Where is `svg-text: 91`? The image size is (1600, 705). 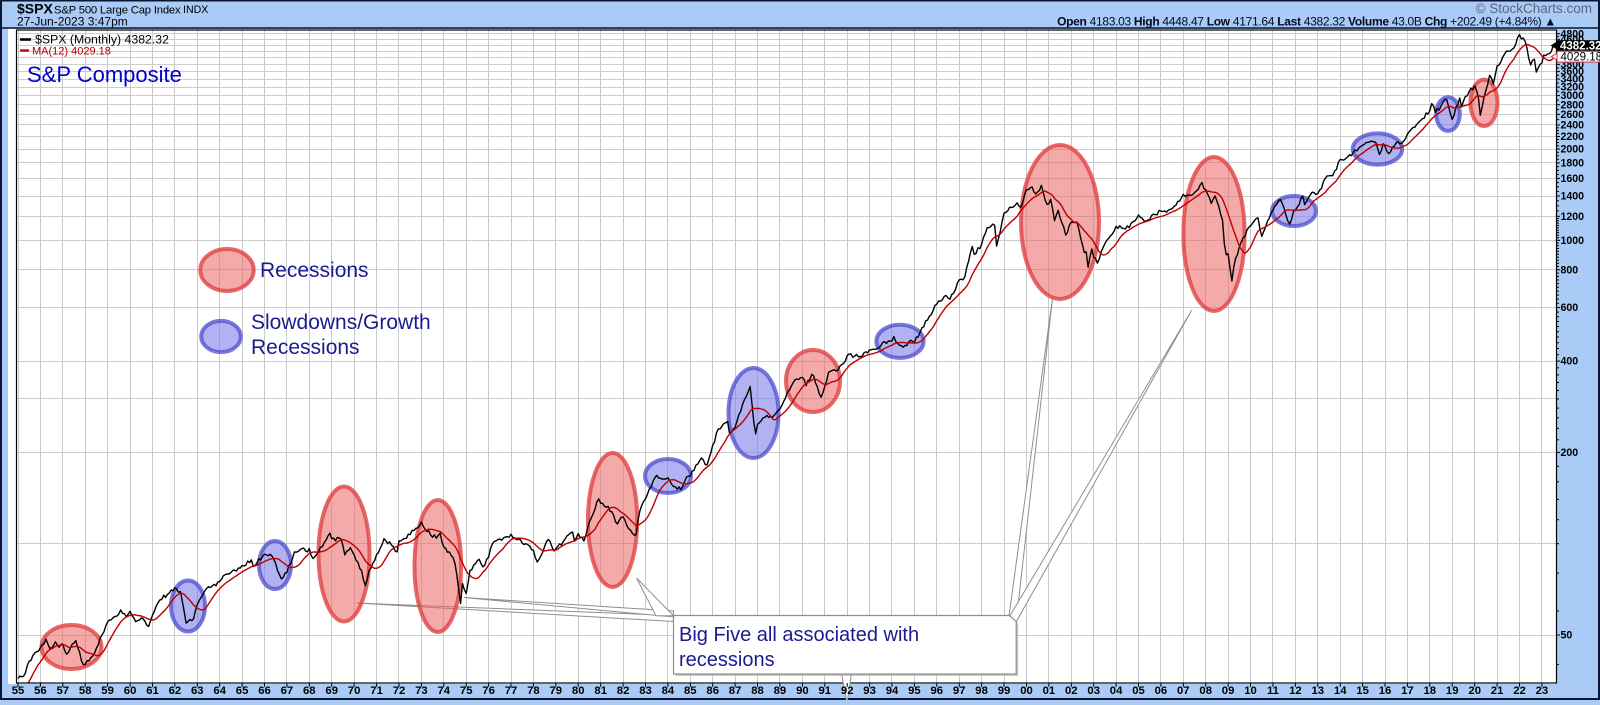
svg-text: 91 is located at coordinates (825, 691).